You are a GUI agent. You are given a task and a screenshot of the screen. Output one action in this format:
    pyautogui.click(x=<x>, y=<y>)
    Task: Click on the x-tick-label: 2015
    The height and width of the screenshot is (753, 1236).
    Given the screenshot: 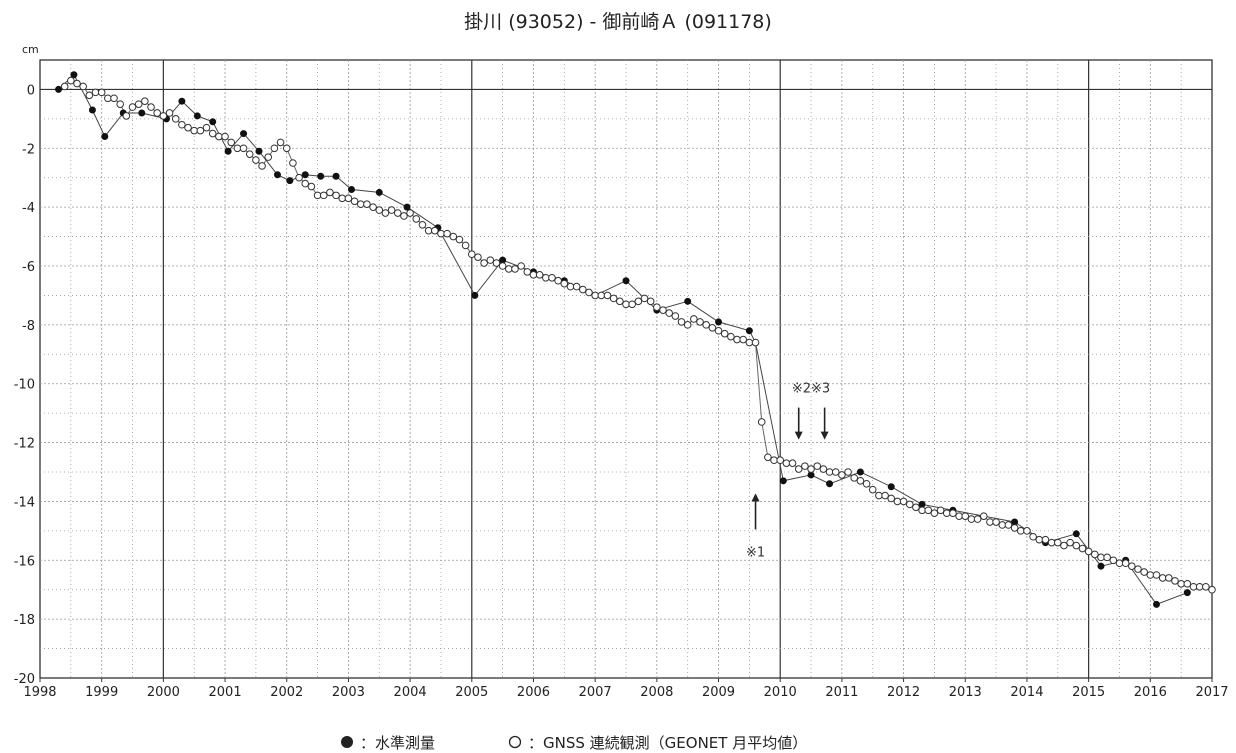 What is the action you would take?
    pyautogui.click(x=1088, y=692)
    